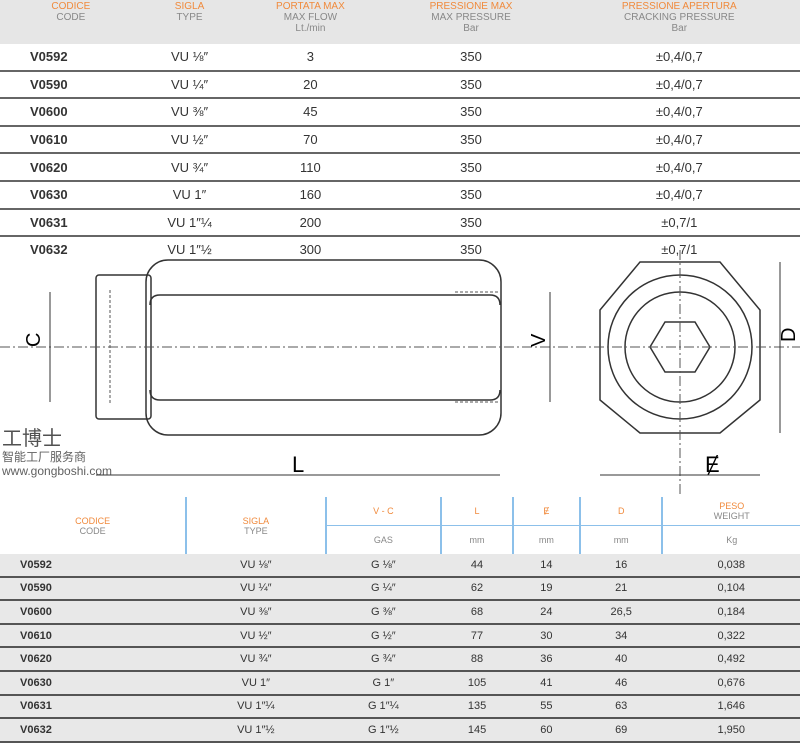 This screenshot has height=743, width=800. Describe the element at coordinates (383, 707) in the screenshot. I see `table-cell: G 1″¼` at that location.